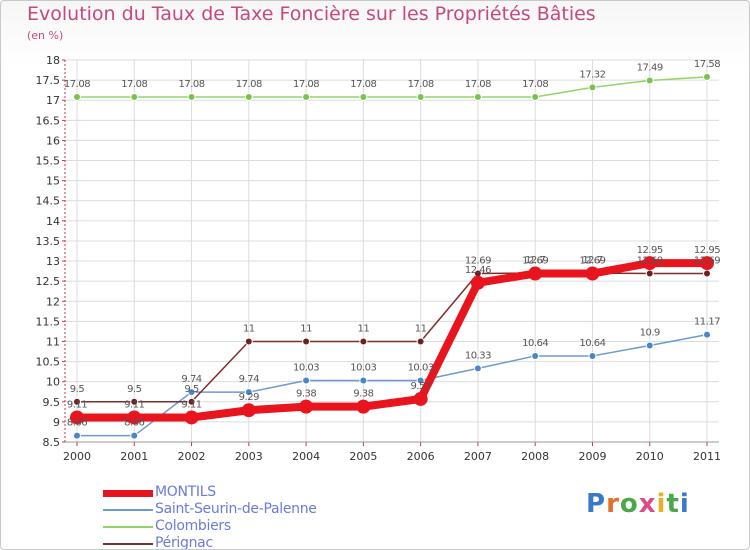 This screenshot has width=750, height=550. Describe the element at coordinates (53, 341) in the screenshot. I see `y-tick-label: 11` at that location.